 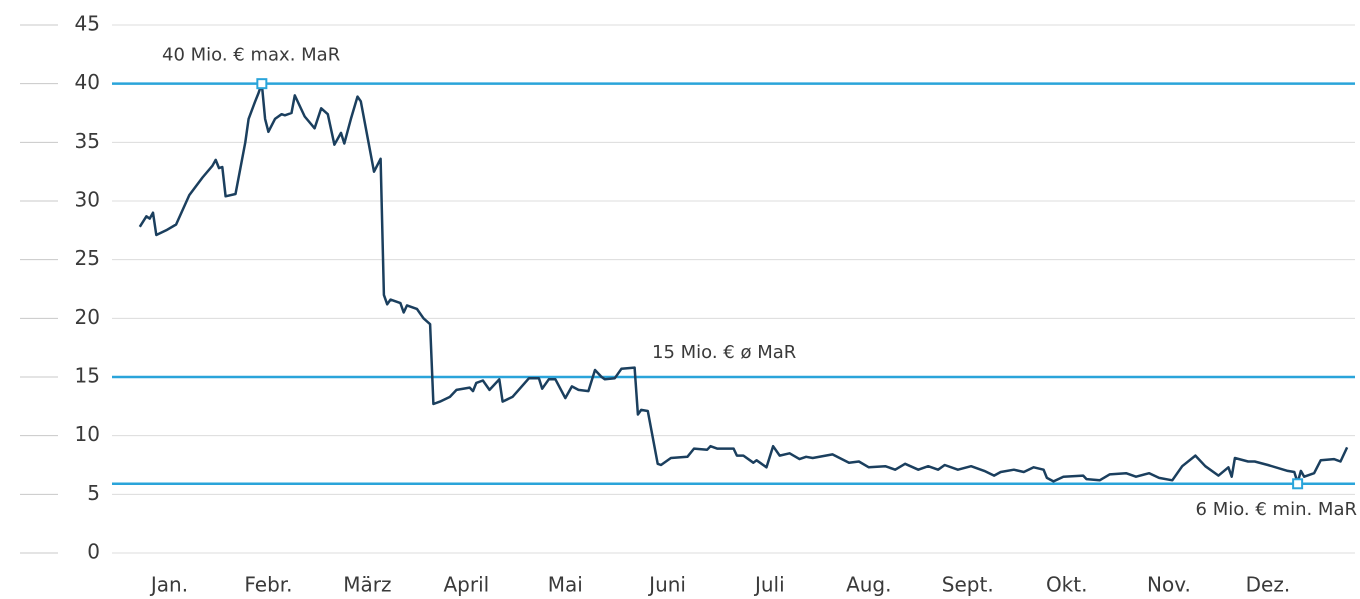 What do you see at coordinates (87, 376) in the screenshot?
I see `y-tick-label: 15` at bounding box center [87, 376].